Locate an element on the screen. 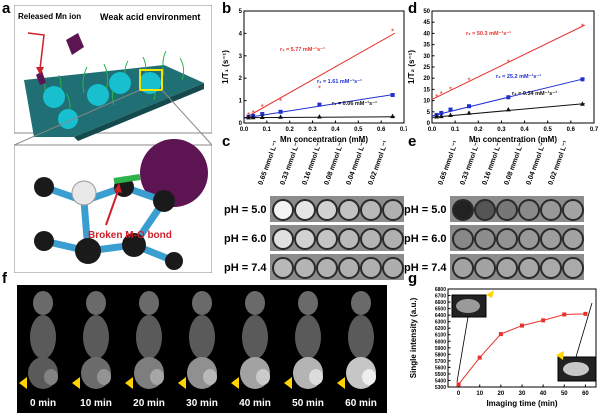 The height and width of the screenshot is (418, 600). x-tick-label: 10 is located at coordinates (479, 394).